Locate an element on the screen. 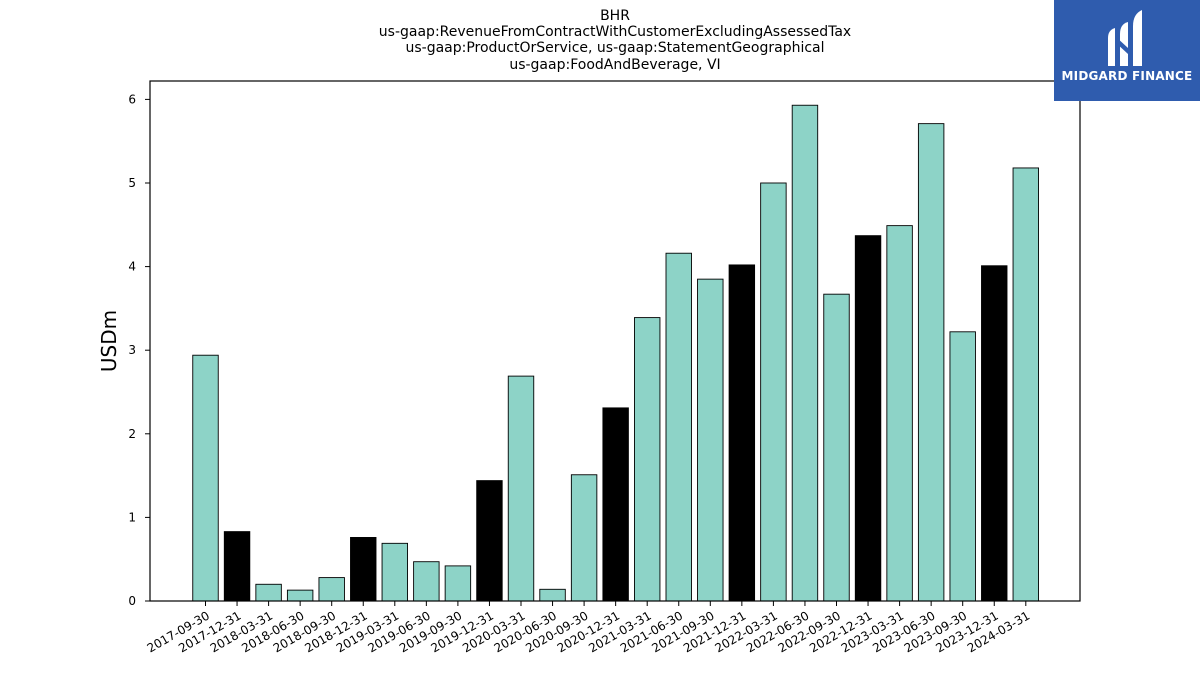 Image resolution: width=1200 pixels, height=675 pixels. chart-title-line-1: BHR is located at coordinates (615, 16).